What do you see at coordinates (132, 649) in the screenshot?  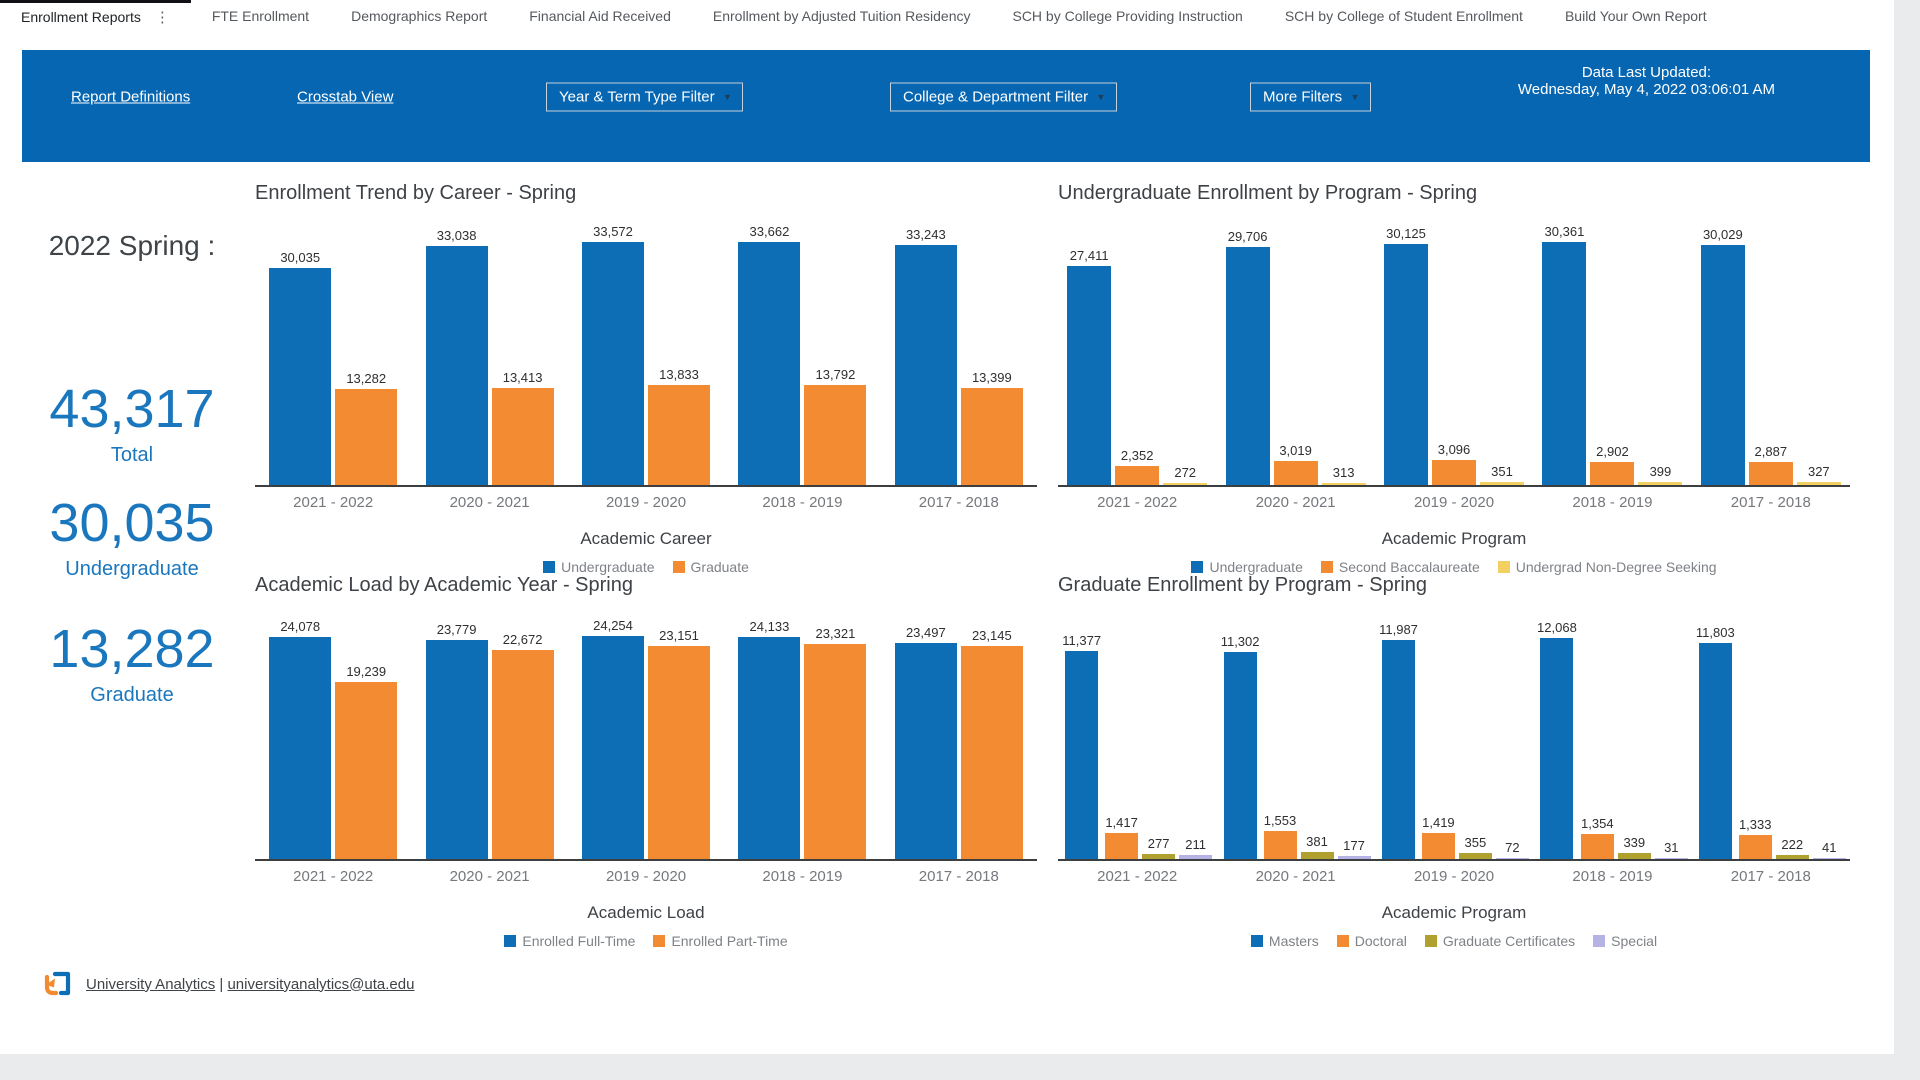 I see `kpi-graduate-value: 13,282` at bounding box center [132, 649].